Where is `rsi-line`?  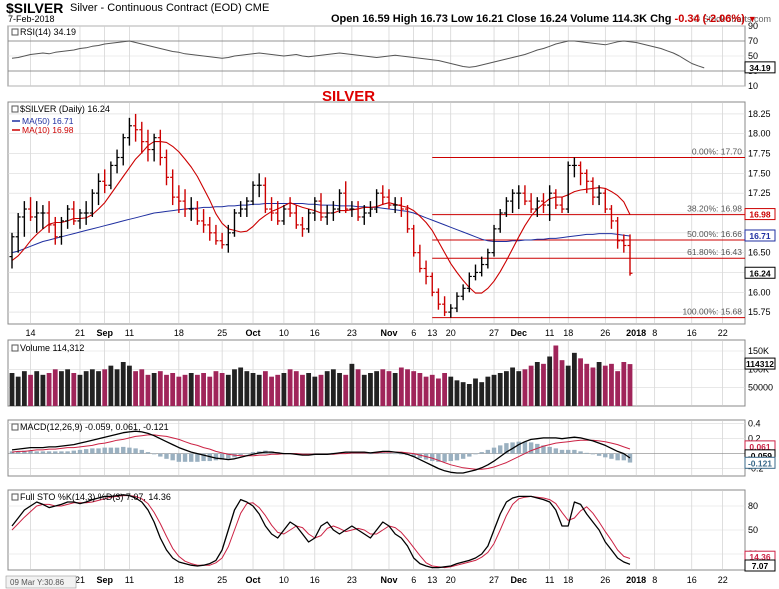
rsi-line is located at coordinates (358, 54).